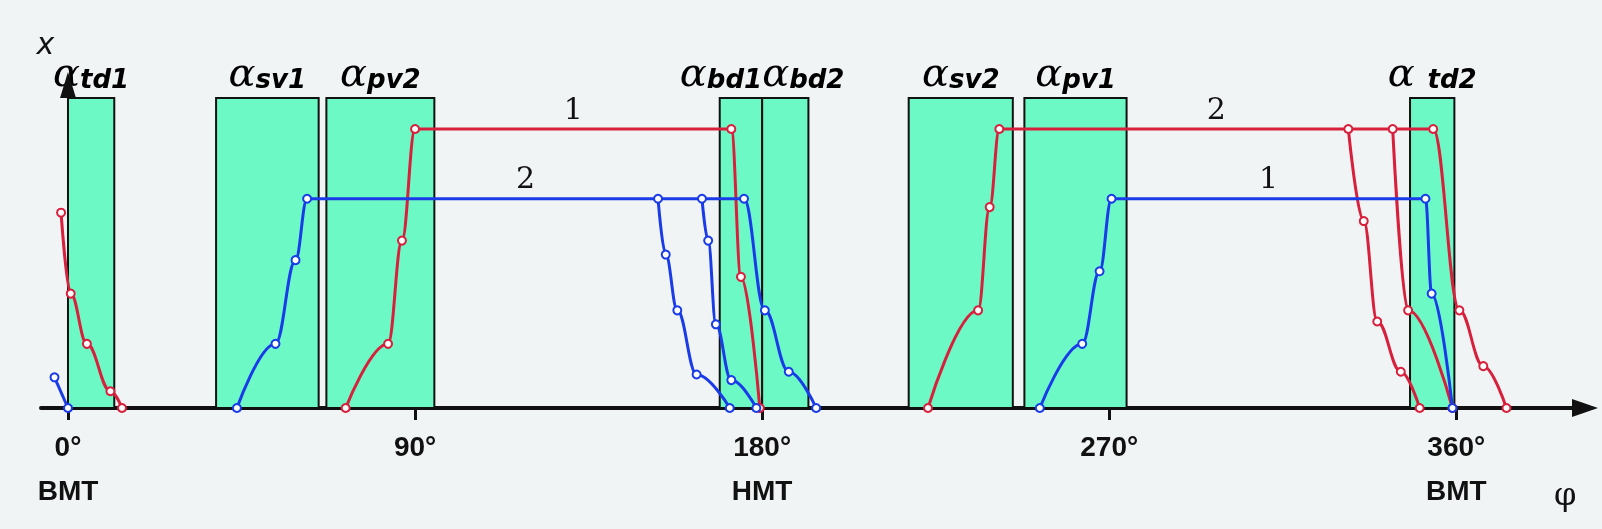 This screenshot has height=529, width=1602. Describe the element at coordinates (68, 468) in the screenshot. I see `x-tick-label: 0° BMT` at that location.